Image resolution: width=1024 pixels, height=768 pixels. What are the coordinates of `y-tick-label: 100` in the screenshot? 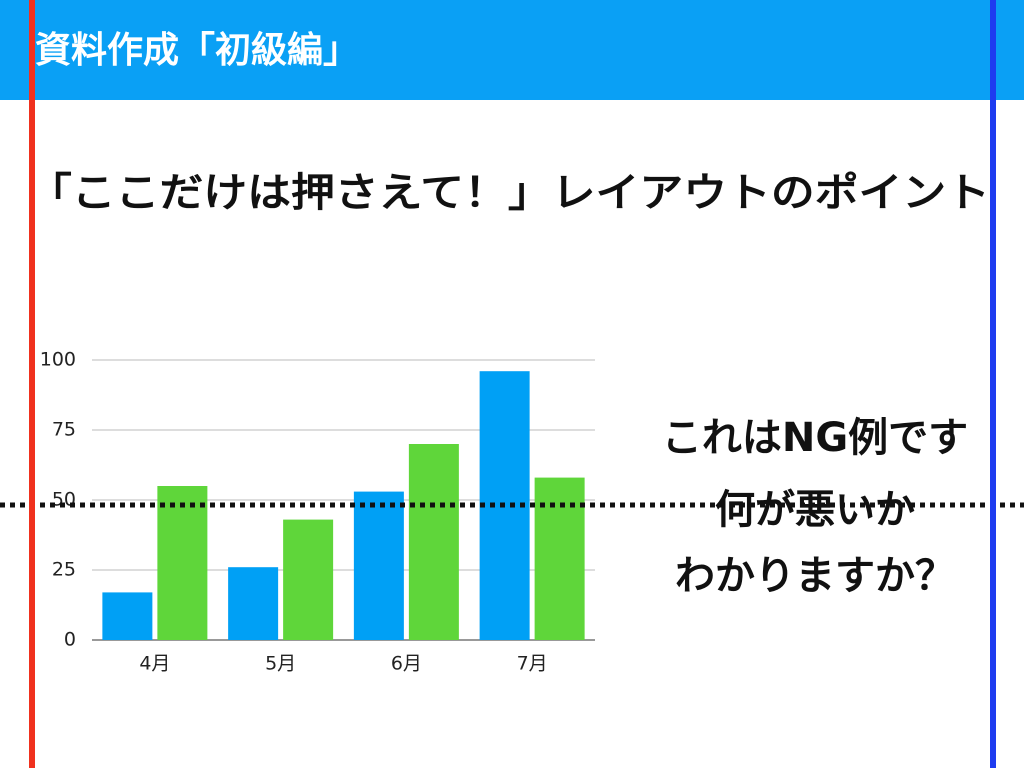 It's located at (58, 360).